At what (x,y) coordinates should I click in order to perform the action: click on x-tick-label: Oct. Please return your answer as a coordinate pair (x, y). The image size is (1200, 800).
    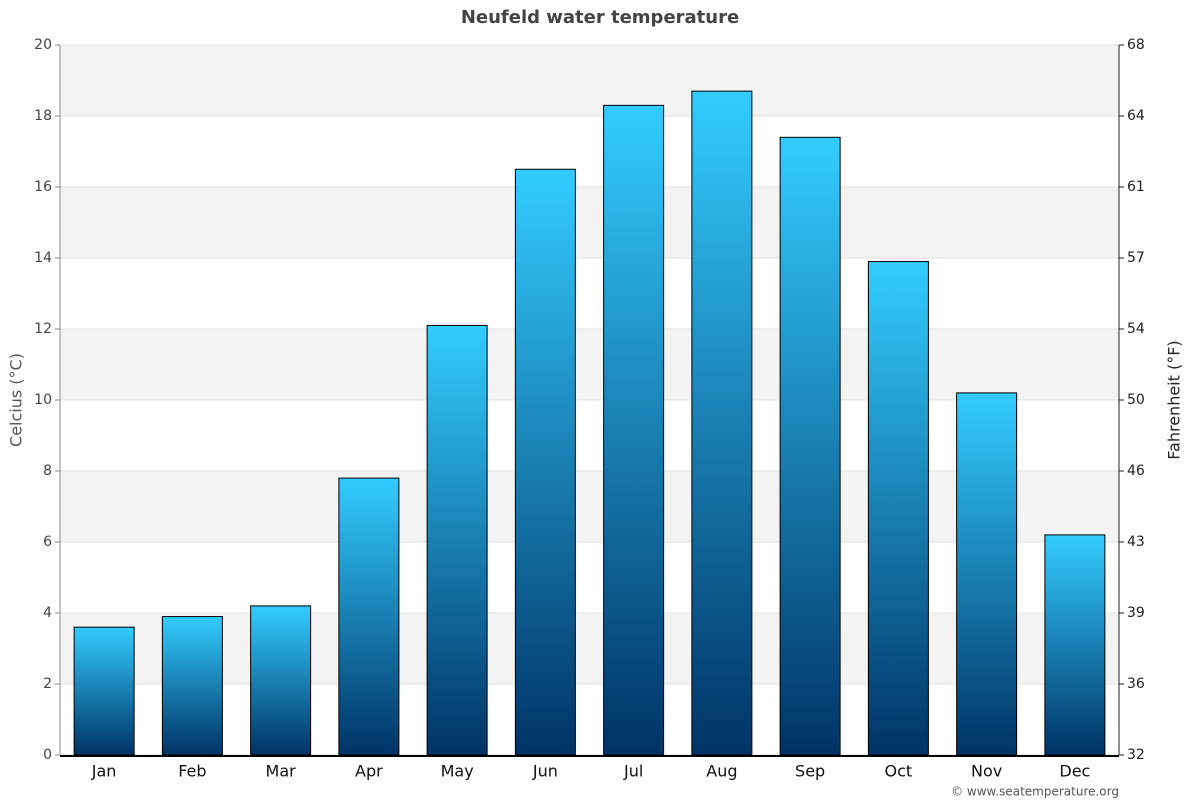
    Looking at the image, I should click on (899, 771).